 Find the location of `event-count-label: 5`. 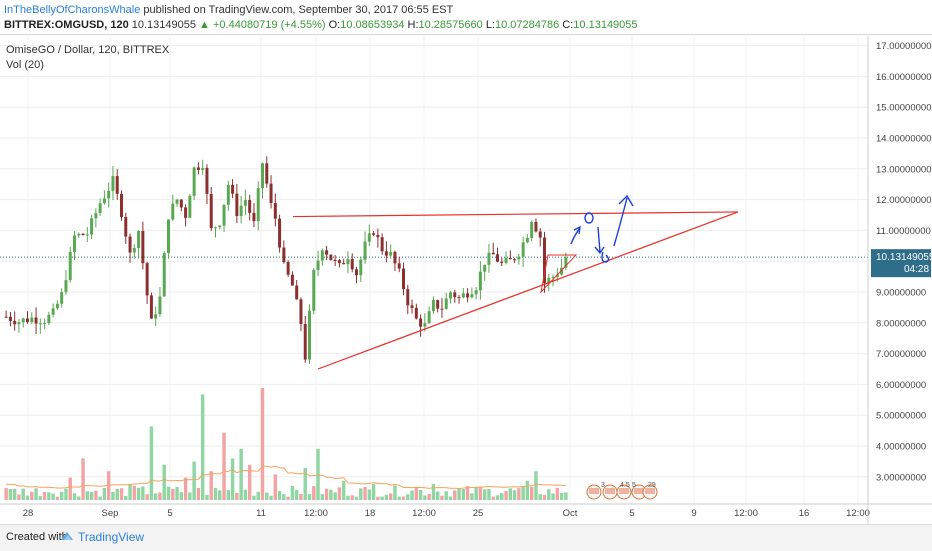

event-count-label: 5 is located at coordinates (634, 485).